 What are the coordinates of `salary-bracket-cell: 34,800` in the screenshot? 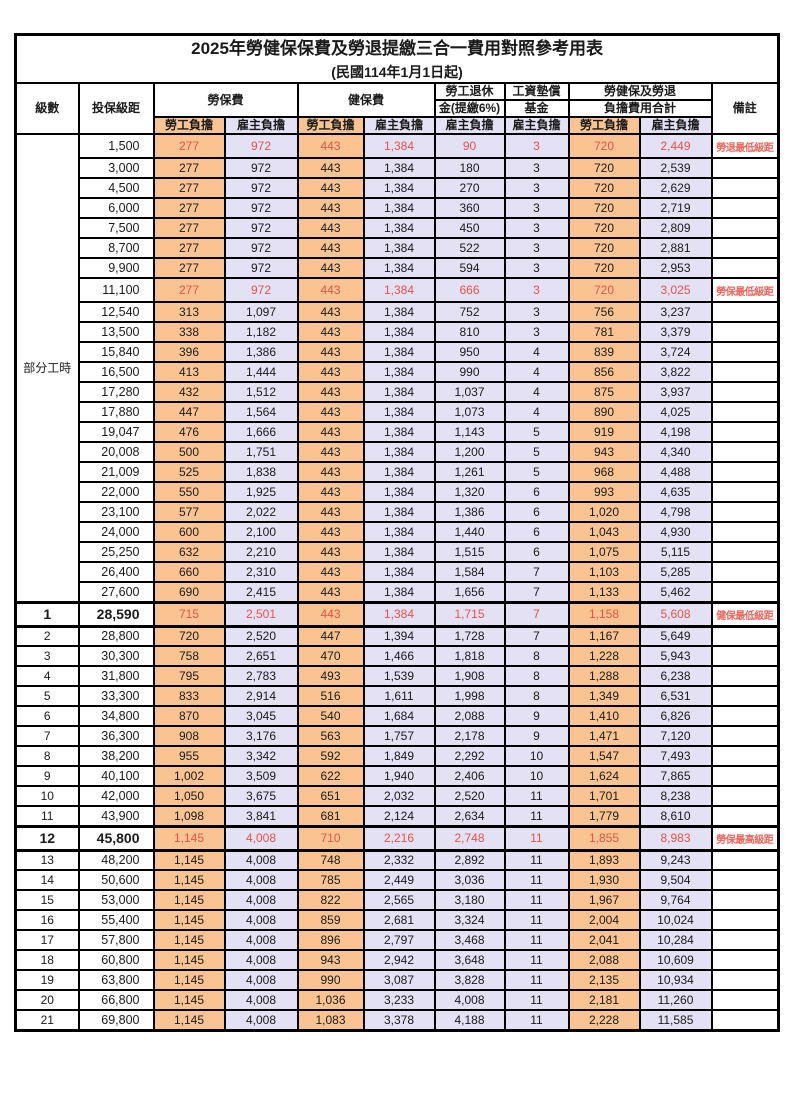 It's located at (116, 716).